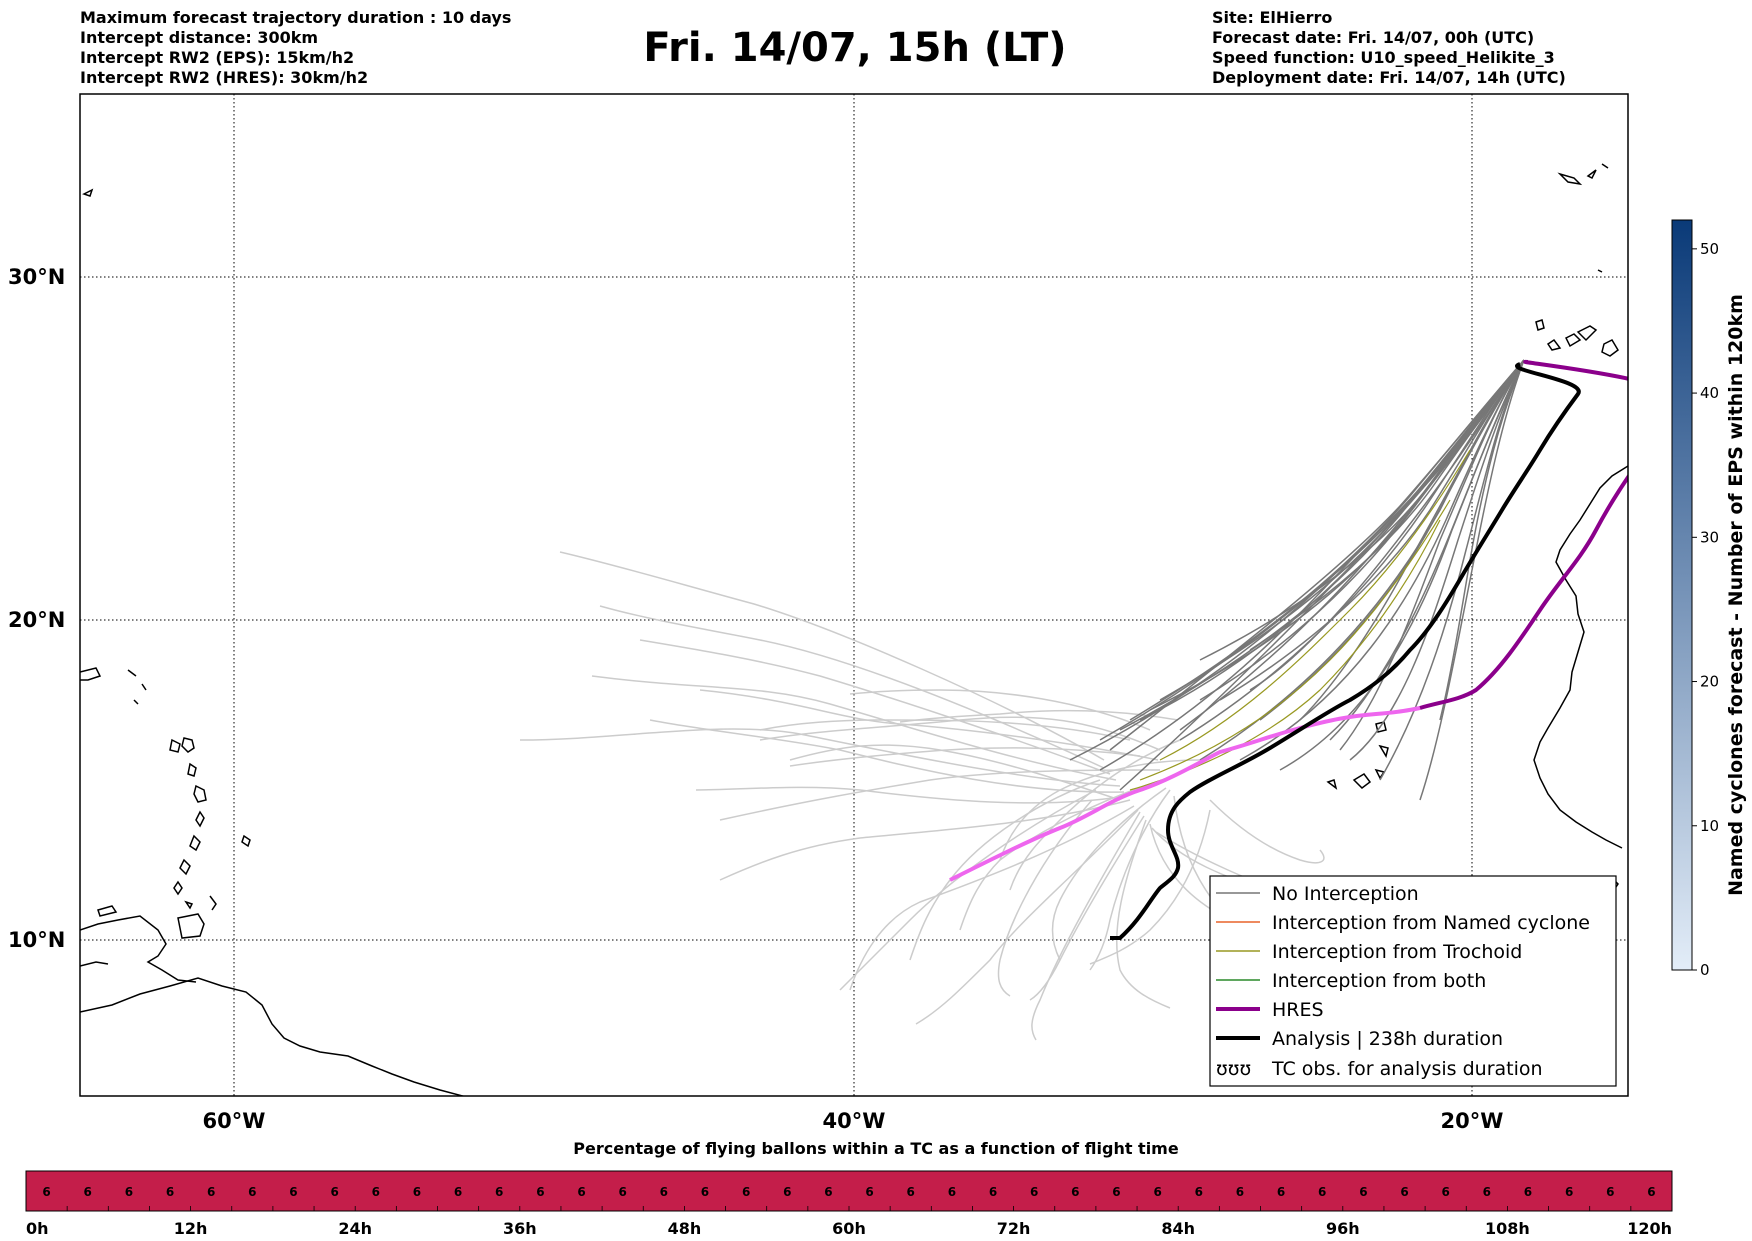  What do you see at coordinates (1709, 682) in the screenshot?
I see `colorbar-tick-label: 20` at bounding box center [1709, 682].